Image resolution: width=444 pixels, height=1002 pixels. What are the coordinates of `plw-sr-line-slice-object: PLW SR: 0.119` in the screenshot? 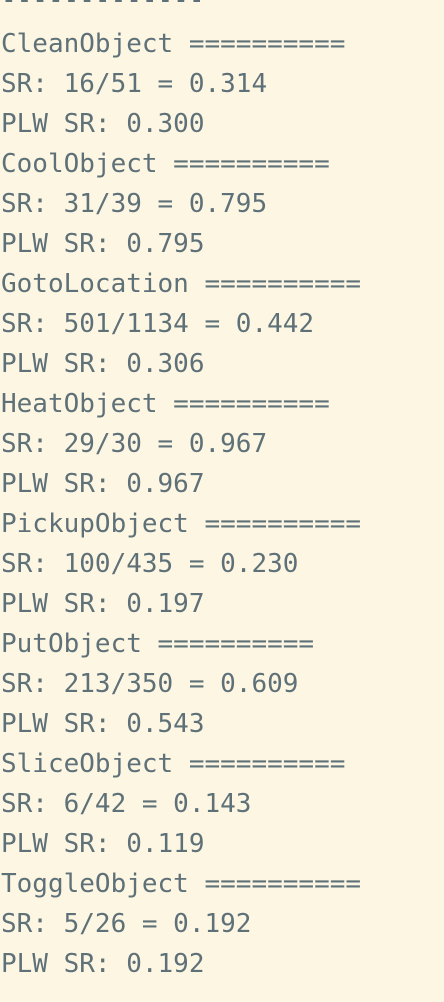 It's located at (103, 844).